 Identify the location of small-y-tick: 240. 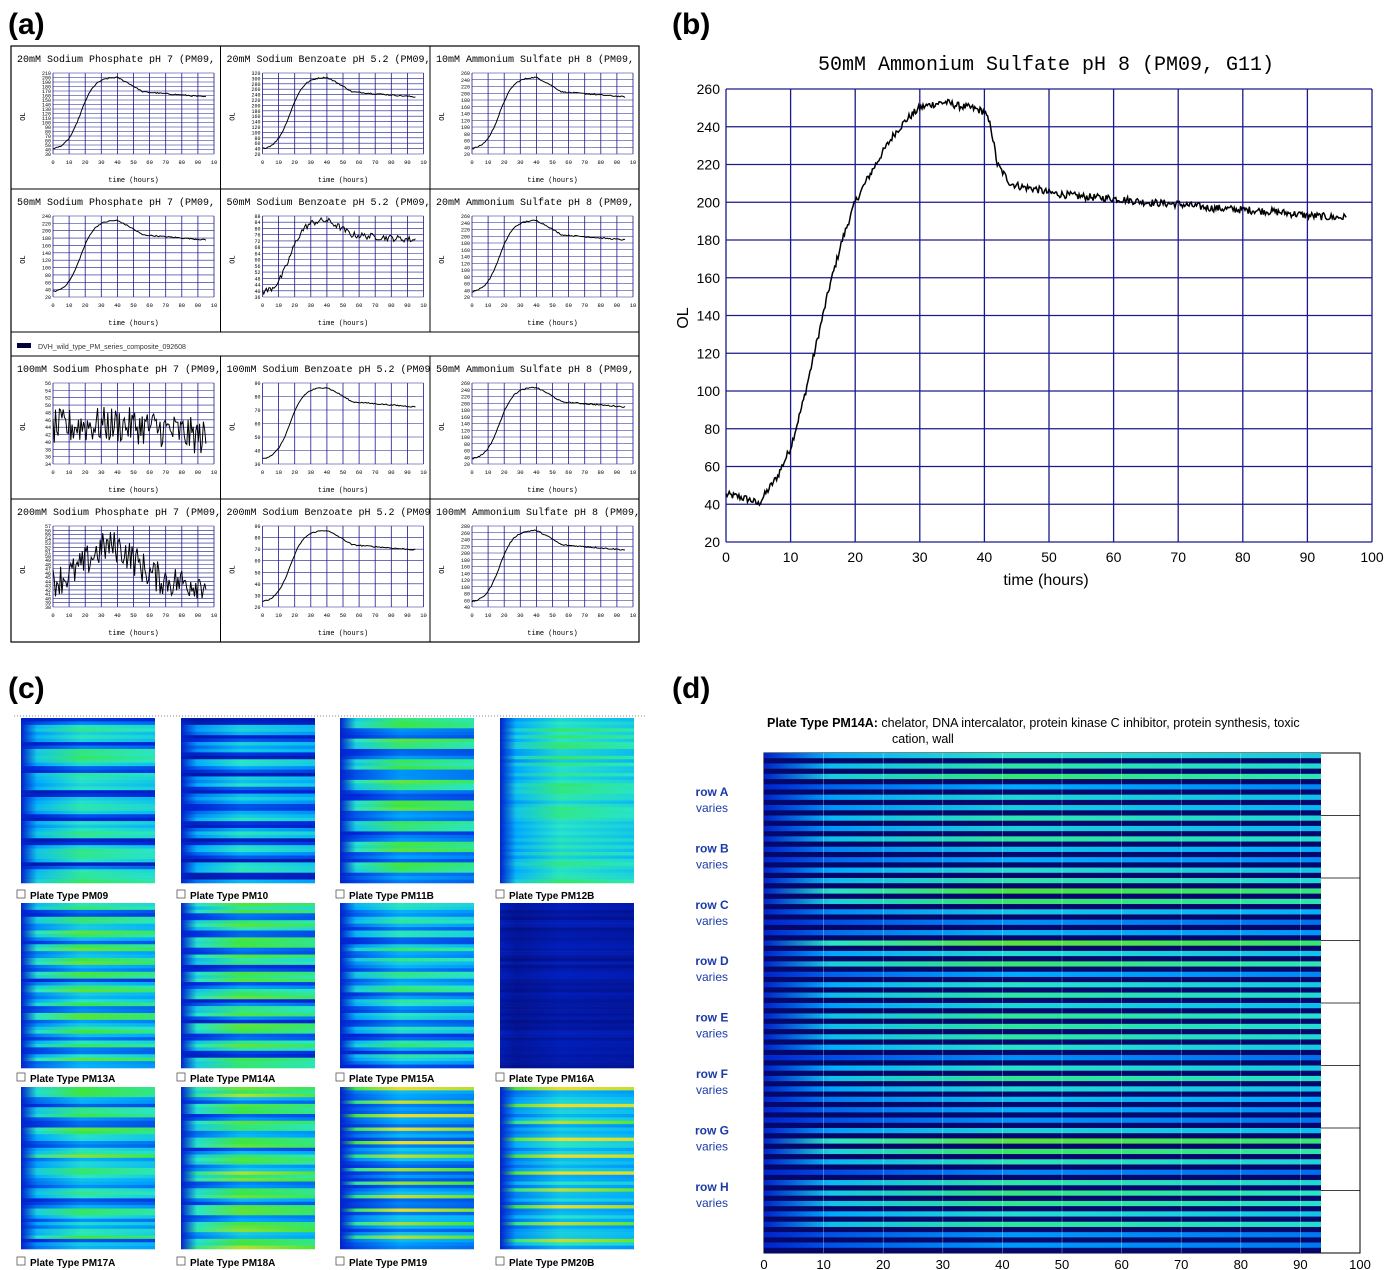
(46, 217).